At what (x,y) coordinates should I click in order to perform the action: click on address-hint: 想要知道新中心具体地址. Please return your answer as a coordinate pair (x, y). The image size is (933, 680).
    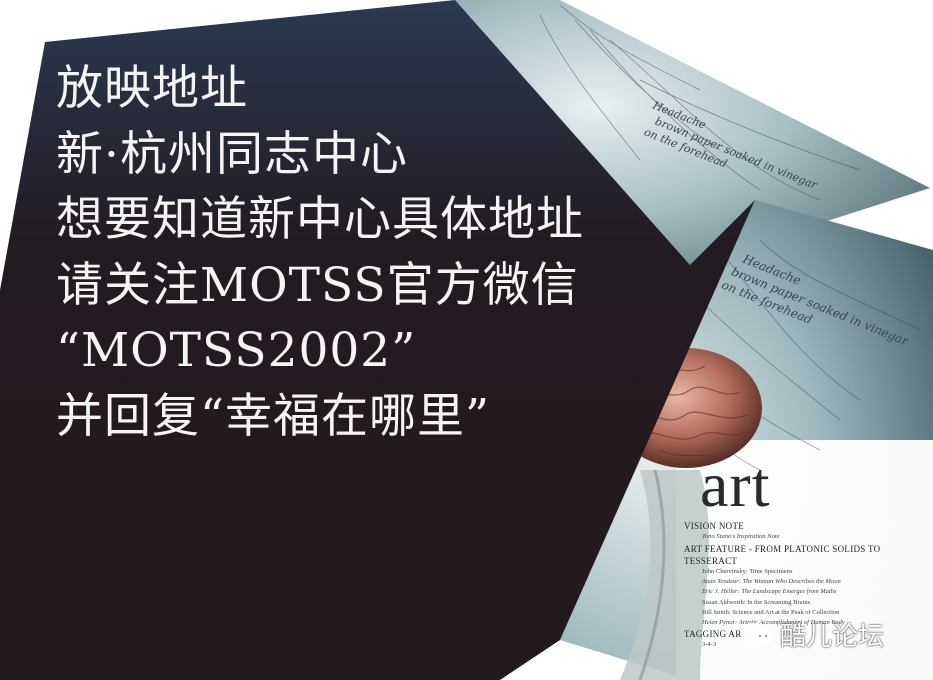
    Looking at the image, I should click on (320, 219).